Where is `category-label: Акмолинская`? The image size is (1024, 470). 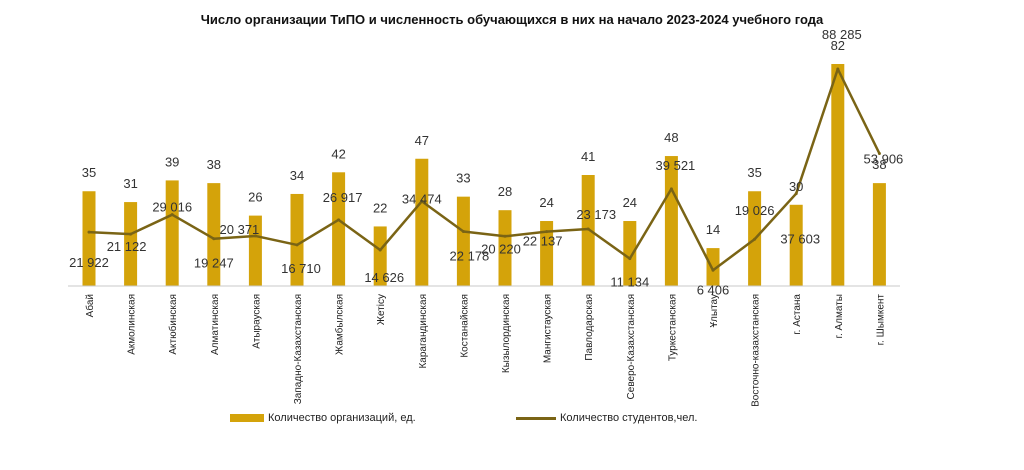 category-label: Акмолинская is located at coordinates (132, 324).